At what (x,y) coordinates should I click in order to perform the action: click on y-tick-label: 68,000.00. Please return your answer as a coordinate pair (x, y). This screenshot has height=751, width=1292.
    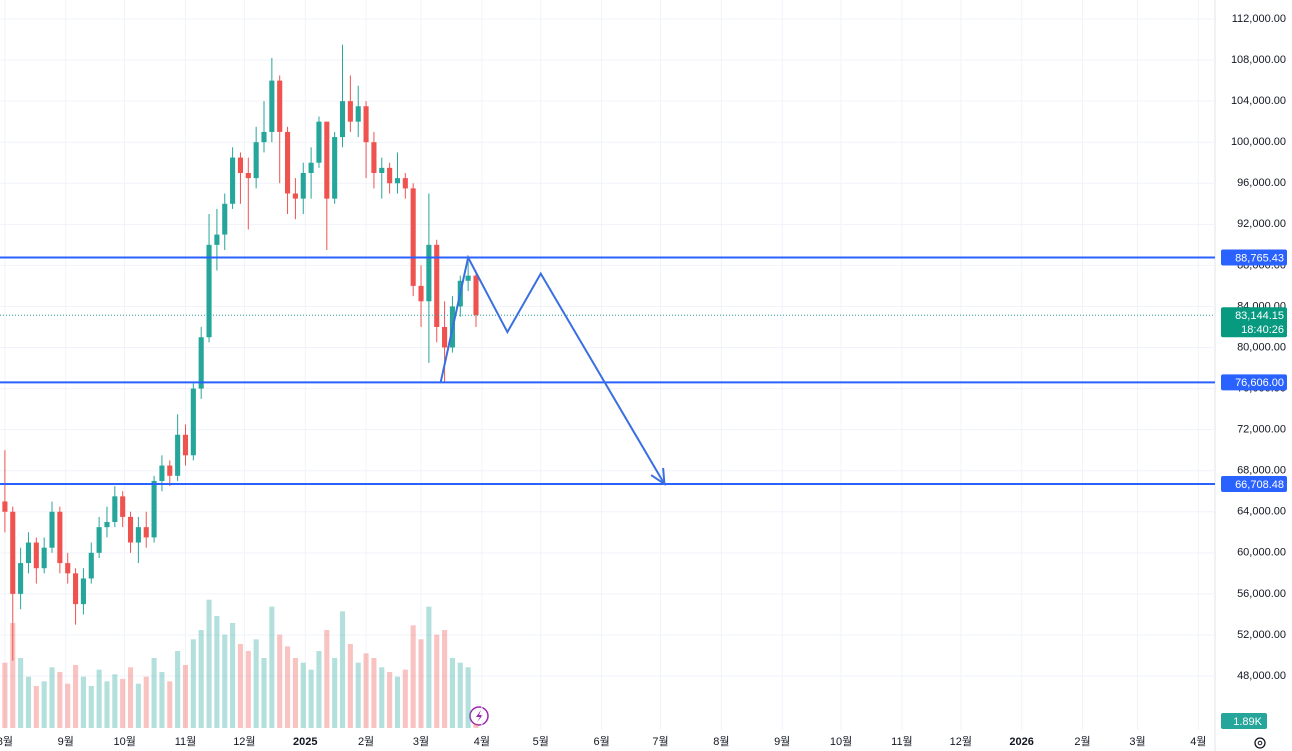
    Looking at the image, I should click on (1261, 471).